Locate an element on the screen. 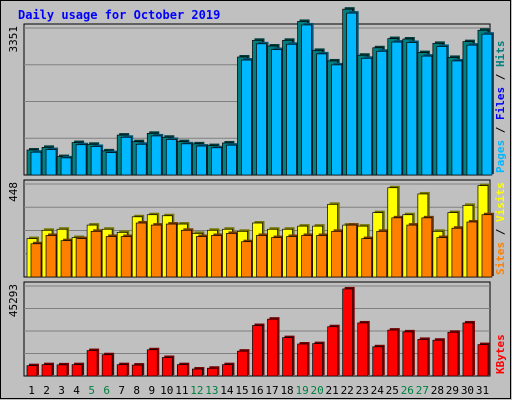 The image size is (512, 400). x-tick-label-day-2: 2 is located at coordinates (46, 390).